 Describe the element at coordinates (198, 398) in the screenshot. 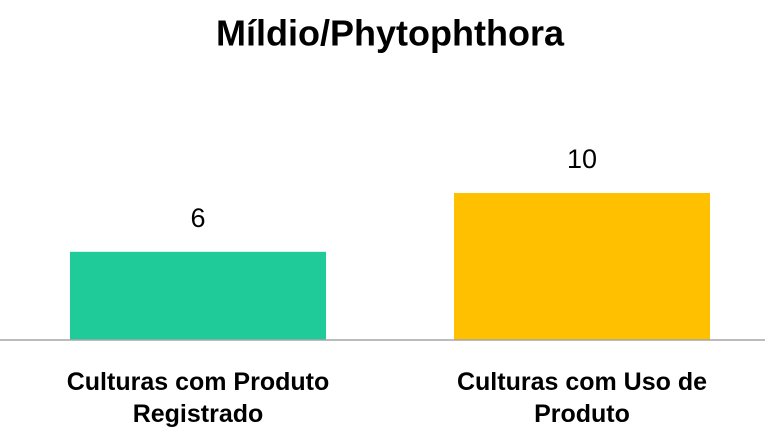

I see `x-tick-label: Culturas com Produto Registrado` at that location.